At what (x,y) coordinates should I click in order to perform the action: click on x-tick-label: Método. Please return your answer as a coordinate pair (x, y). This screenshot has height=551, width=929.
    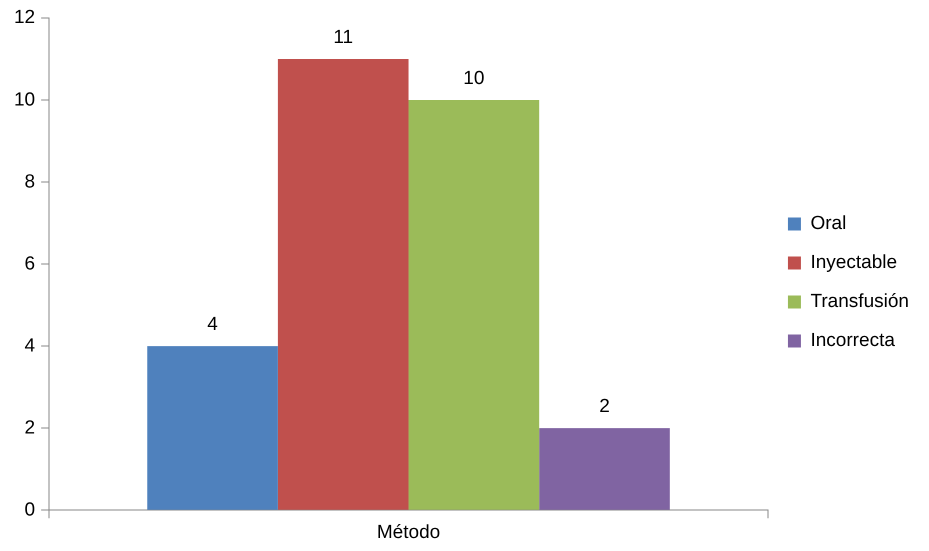
    Looking at the image, I should click on (408, 532).